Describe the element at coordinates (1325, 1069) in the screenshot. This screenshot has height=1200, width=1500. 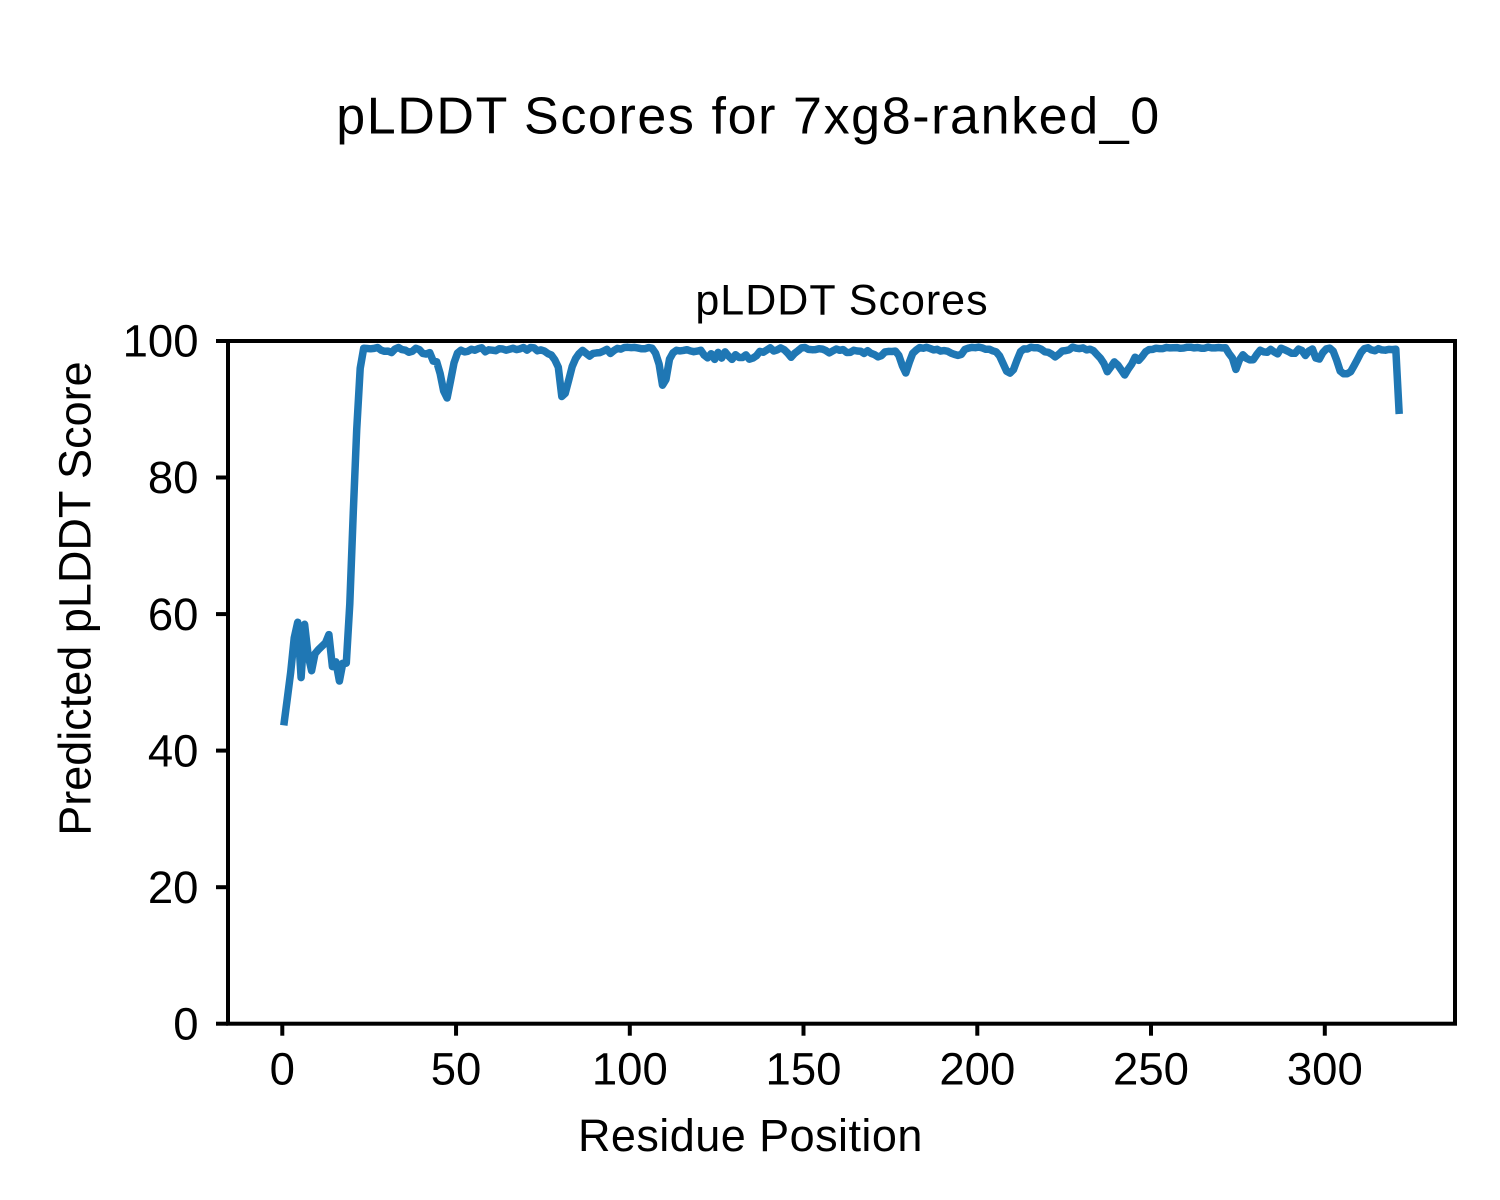
I see `svg-text: 300` at that location.